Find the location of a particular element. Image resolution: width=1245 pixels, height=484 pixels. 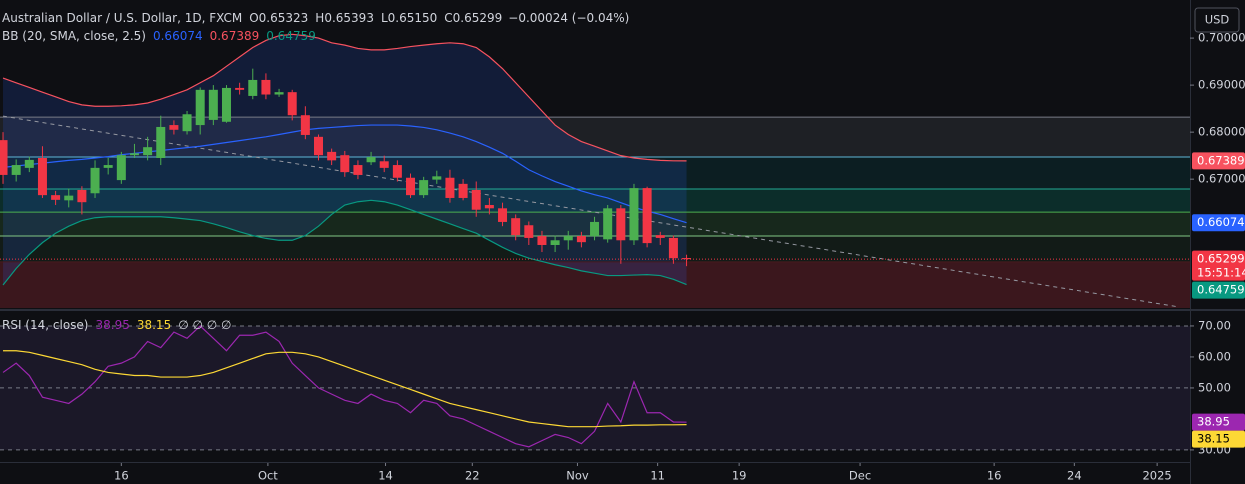

y-tick-label: 50.00 is located at coordinates (1214, 387).